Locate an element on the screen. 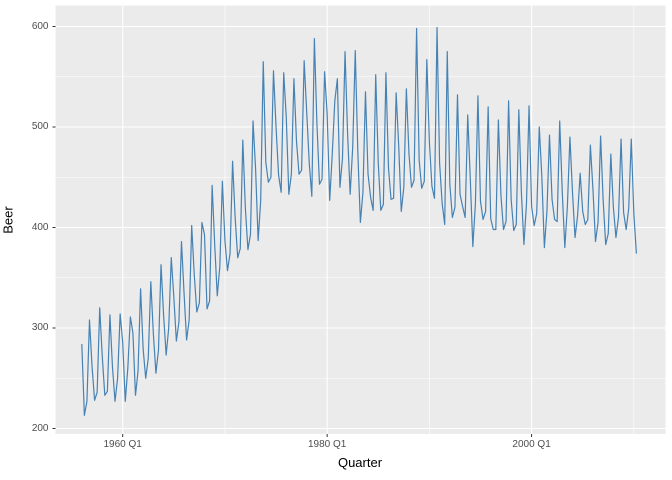 This screenshot has height=480, width=672. y-axis-title: Beer is located at coordinates (8, 220).